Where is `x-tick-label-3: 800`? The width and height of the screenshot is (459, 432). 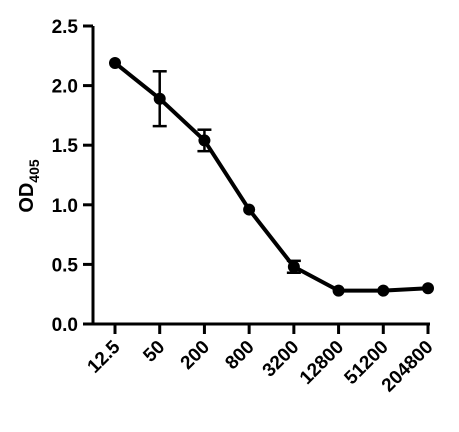
x-tick-label-3: 800 is located at coordinates (239, 355).